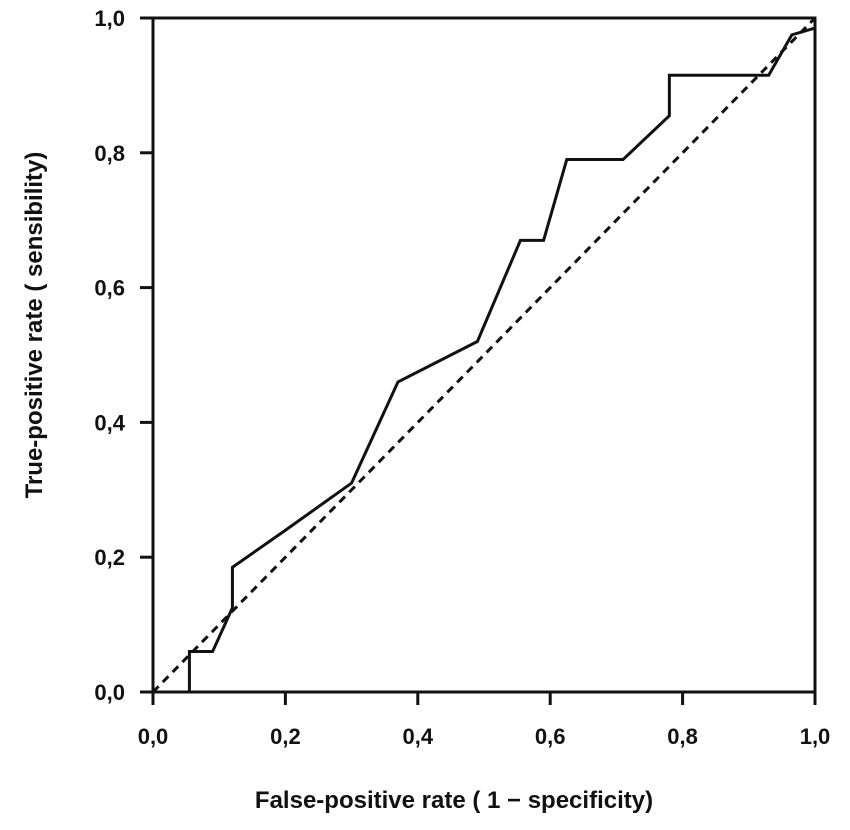 The height and width of the screenshot is (830, 850). I want to click on y-tick-label: 0,0, so click(109, 692).